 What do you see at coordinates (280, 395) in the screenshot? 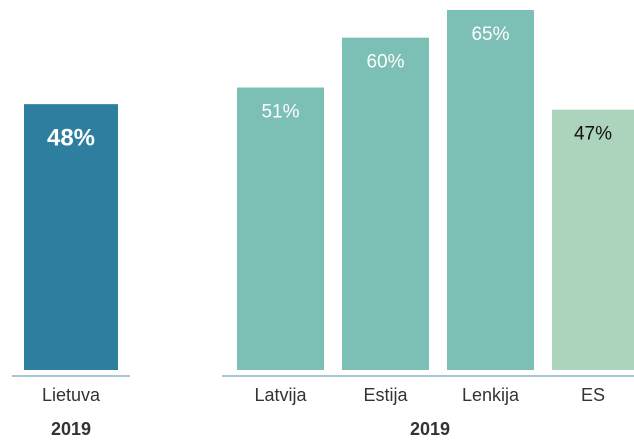
I see `x-tick-label: Latvija` at bounding box center [280, 395].